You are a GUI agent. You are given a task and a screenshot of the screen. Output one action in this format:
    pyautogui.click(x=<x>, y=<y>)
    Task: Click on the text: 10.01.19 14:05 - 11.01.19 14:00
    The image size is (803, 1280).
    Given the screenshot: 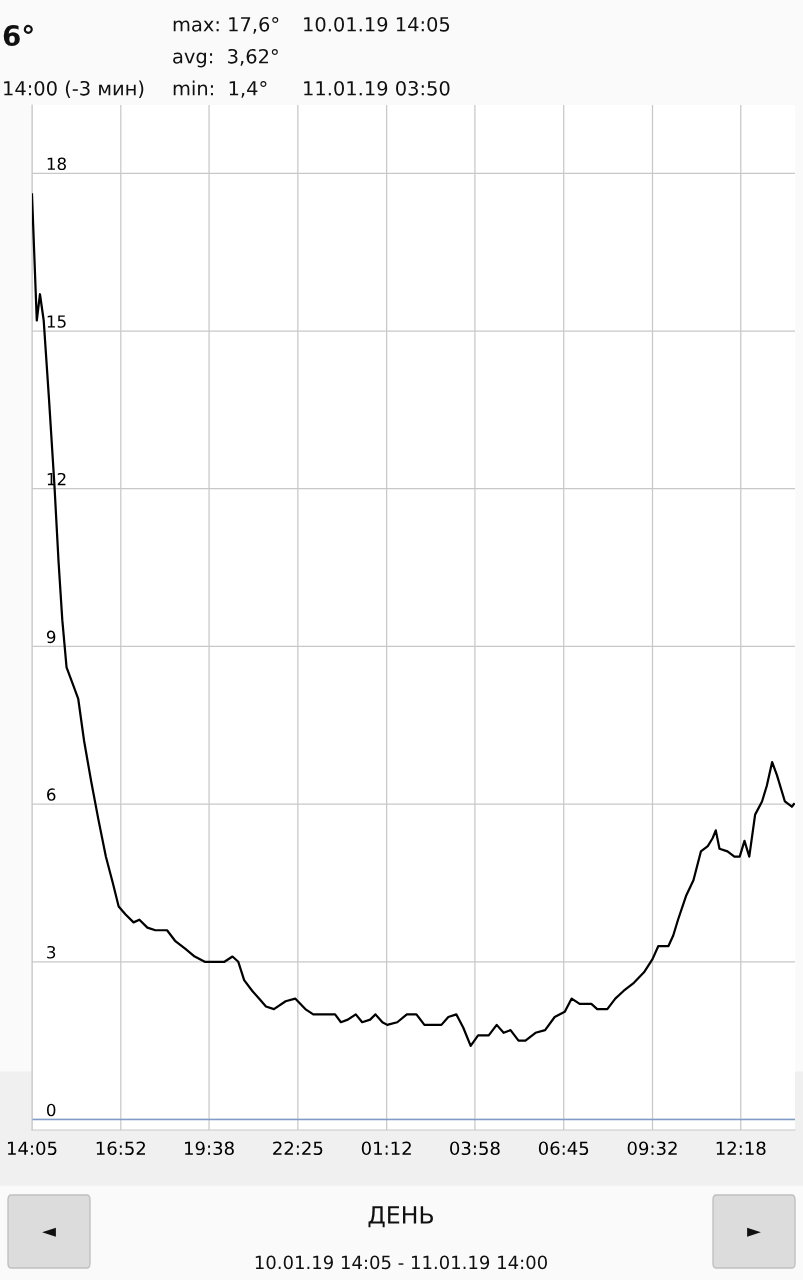 What is the action you would take?
    pyautogui.click(x=401, y=1262)
    